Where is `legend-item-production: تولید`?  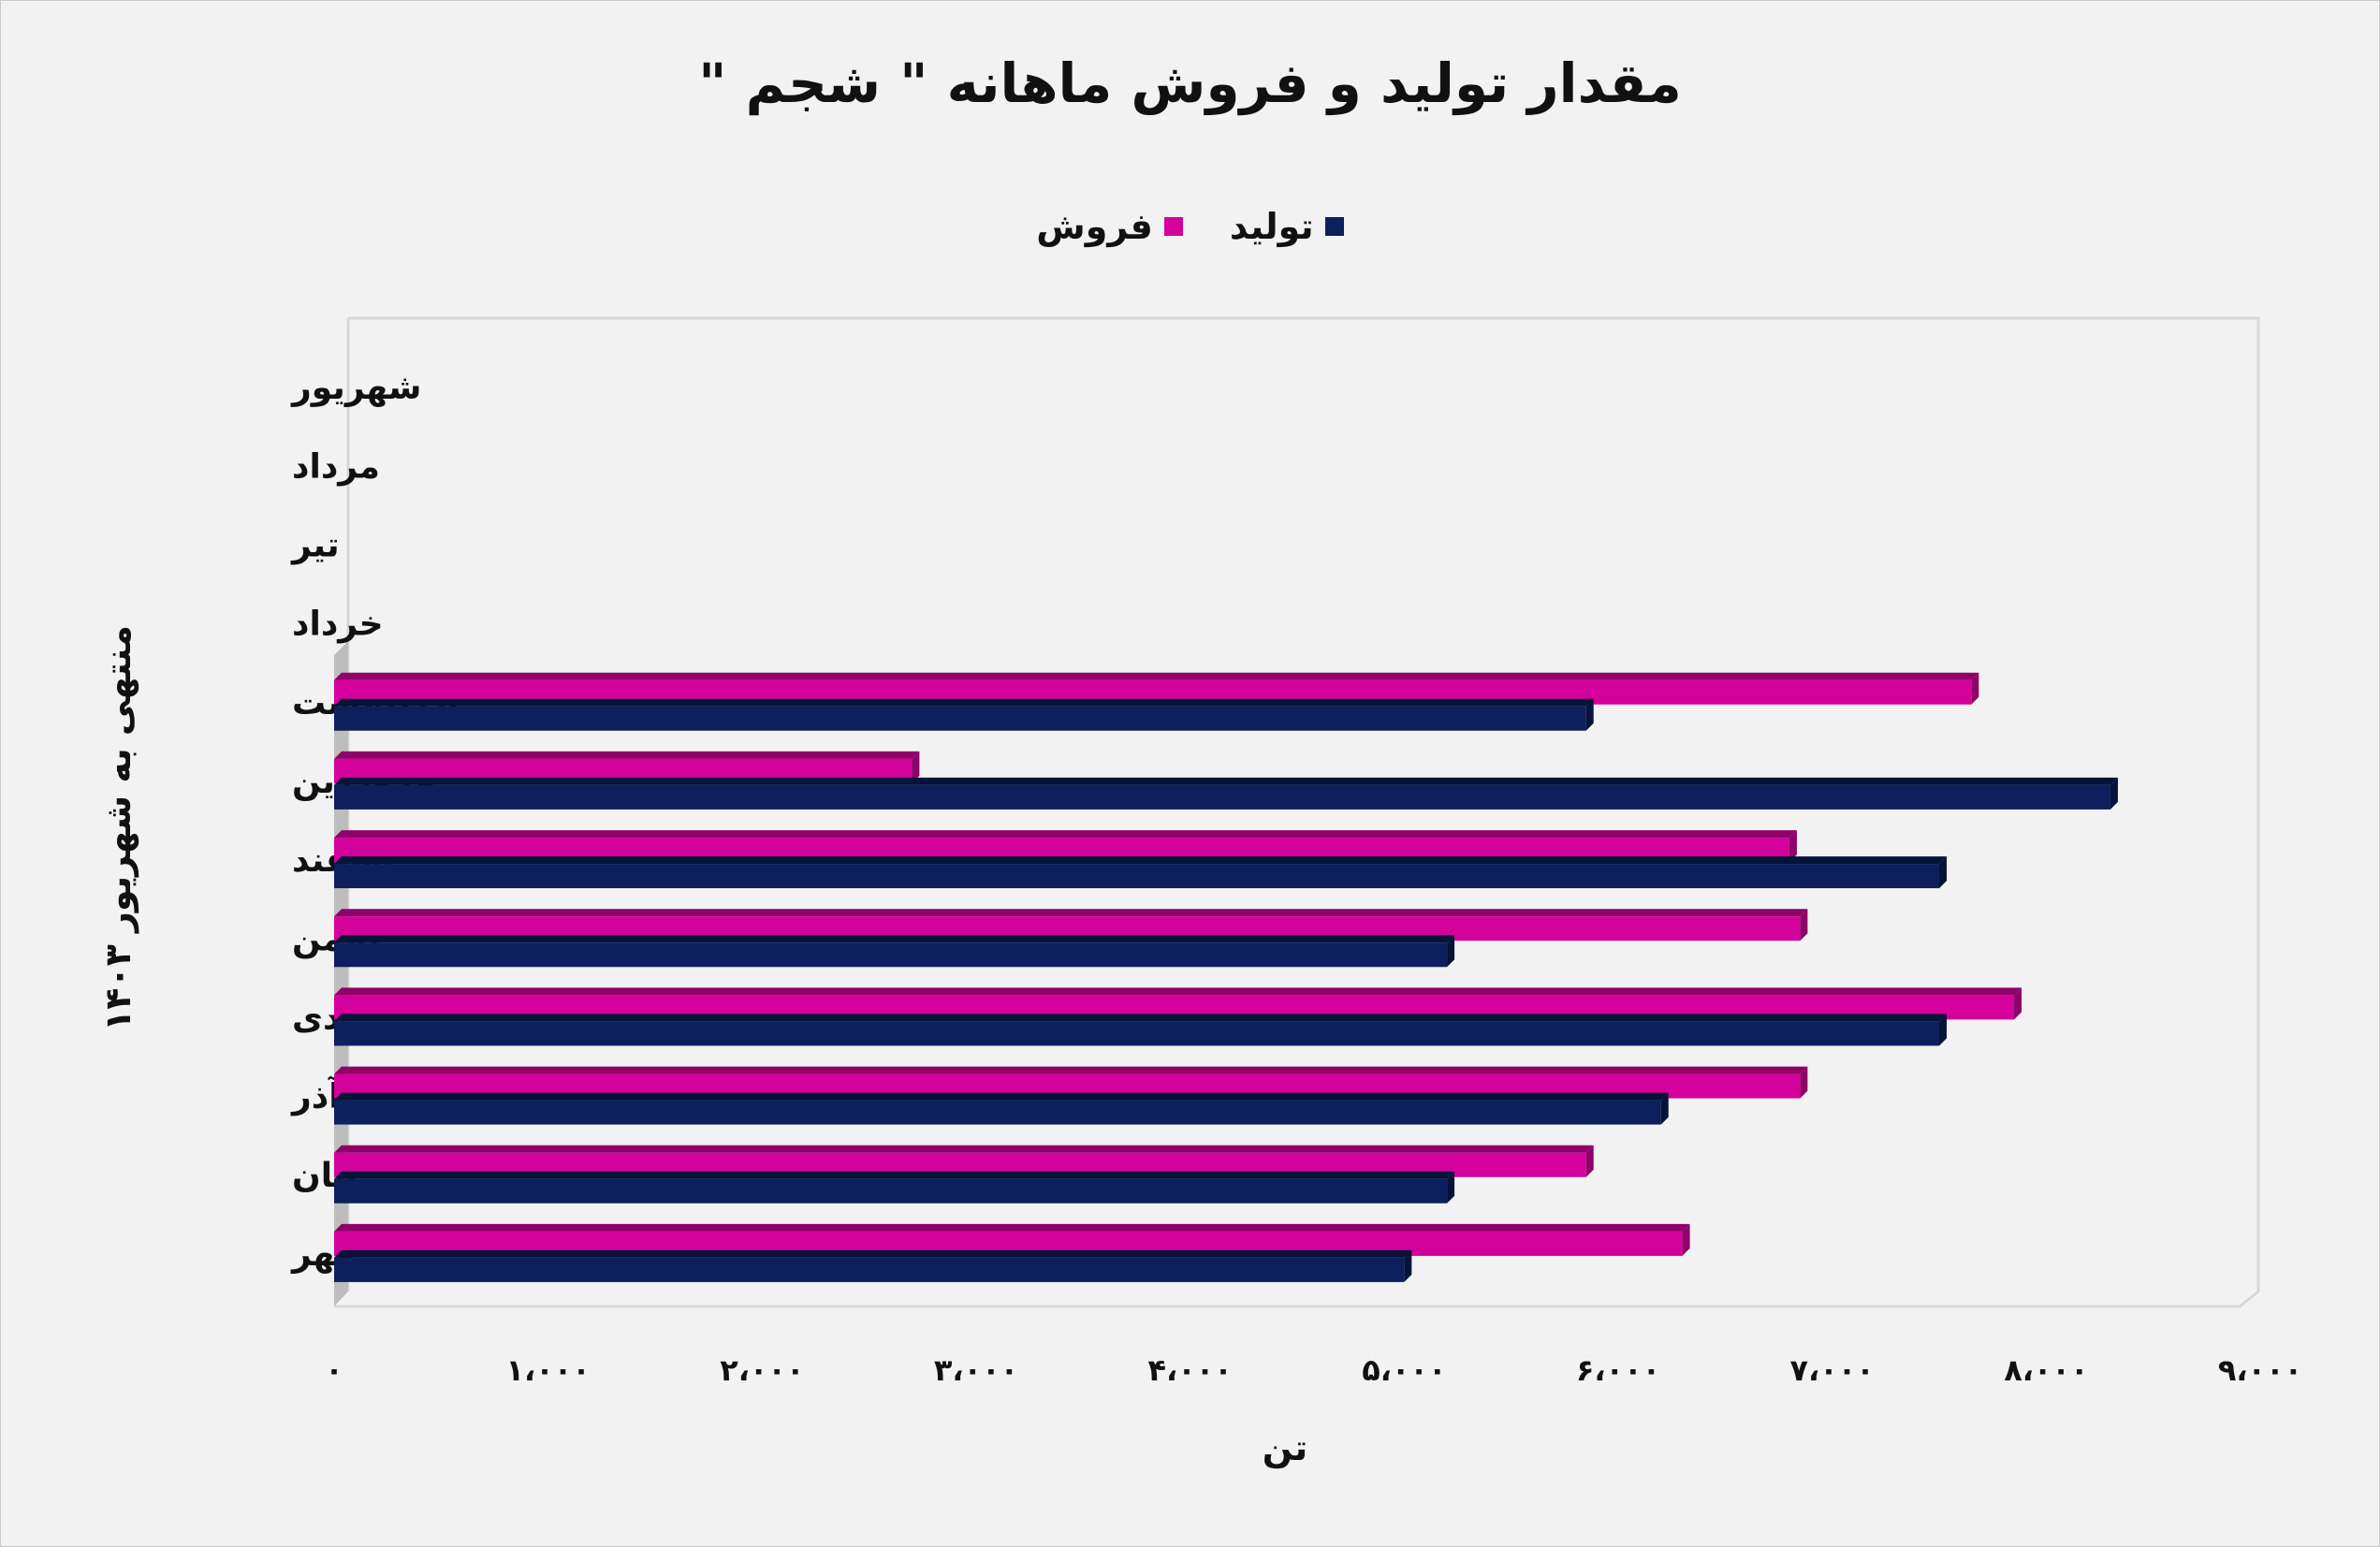 legend-item-production: تولید is located at coordinates (1287, 226).